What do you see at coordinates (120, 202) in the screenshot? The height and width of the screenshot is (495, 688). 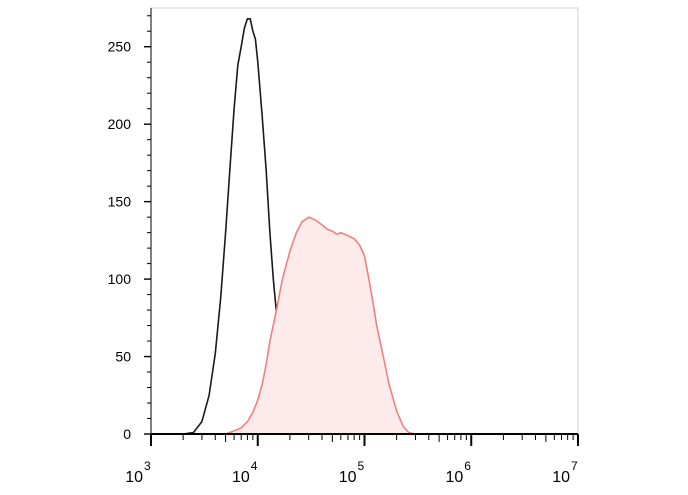 I see `y-tick-label: 150` at bounding box center [120, 202].